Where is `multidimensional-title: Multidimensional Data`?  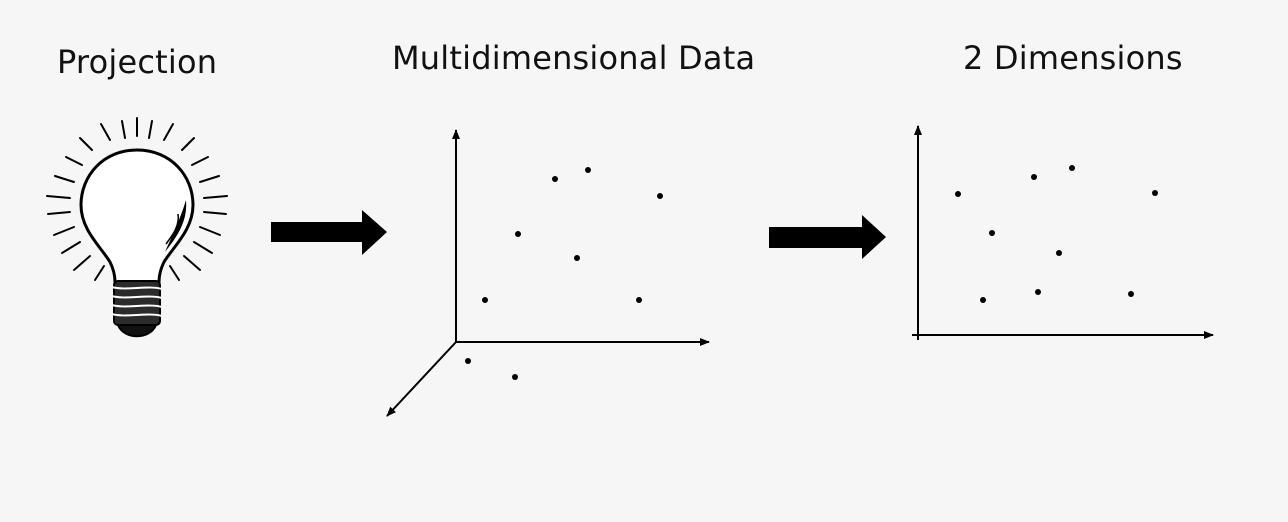 multidimensional-title: Multidimensional Data is located at coordinates (574, 58).